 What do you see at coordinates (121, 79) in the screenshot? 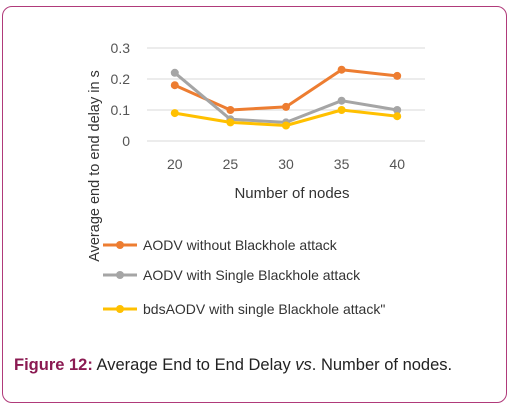
I see `y-tick-label: 0.2` at bounding box center [121, 79].